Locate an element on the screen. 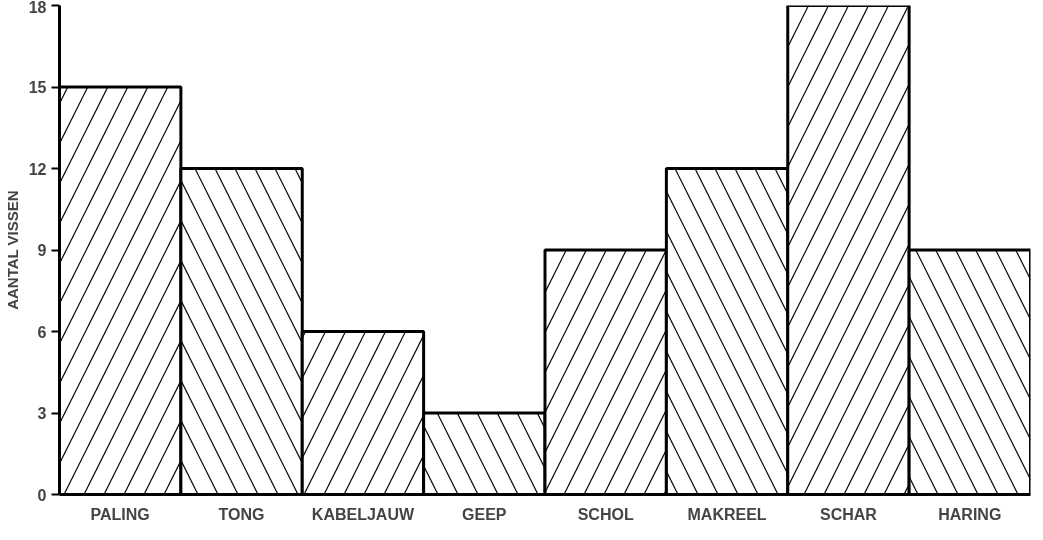 This screenshot has height=540, width=1043. x-tick-label: SCHAR is located at coordinates (848, 514).